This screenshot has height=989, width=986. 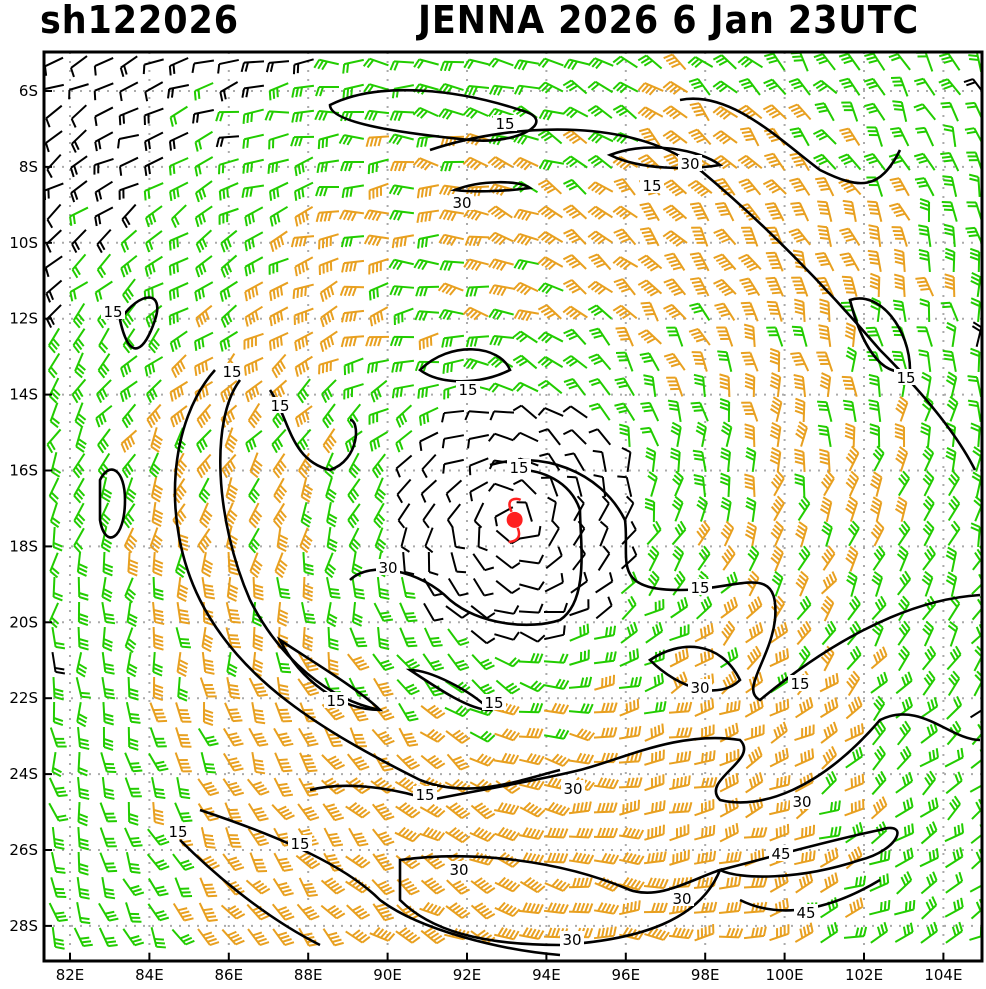 What do you see at coordinates (23, 319) in the screenshot?
I see `lat-label: 12S` at bounding box center [23, 319].